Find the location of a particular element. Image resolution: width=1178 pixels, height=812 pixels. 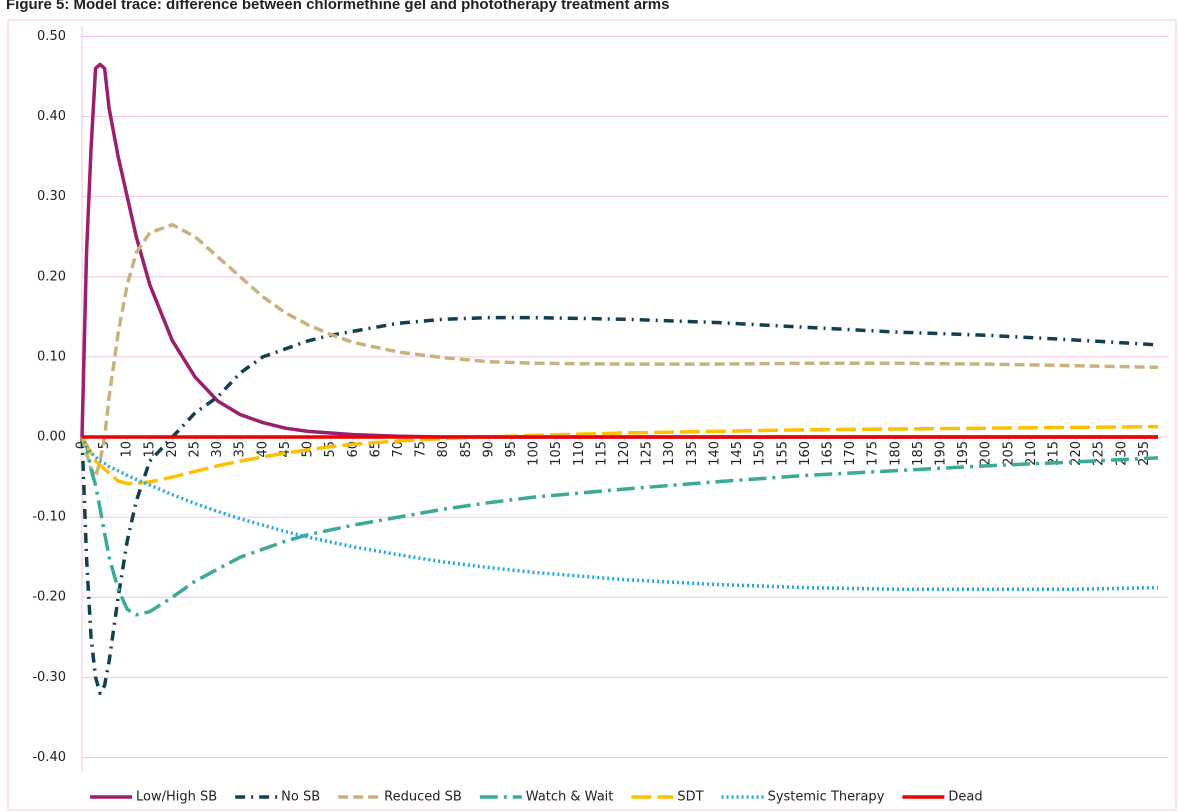

x-tick-label: 95 is located at coordinates (511, 449).